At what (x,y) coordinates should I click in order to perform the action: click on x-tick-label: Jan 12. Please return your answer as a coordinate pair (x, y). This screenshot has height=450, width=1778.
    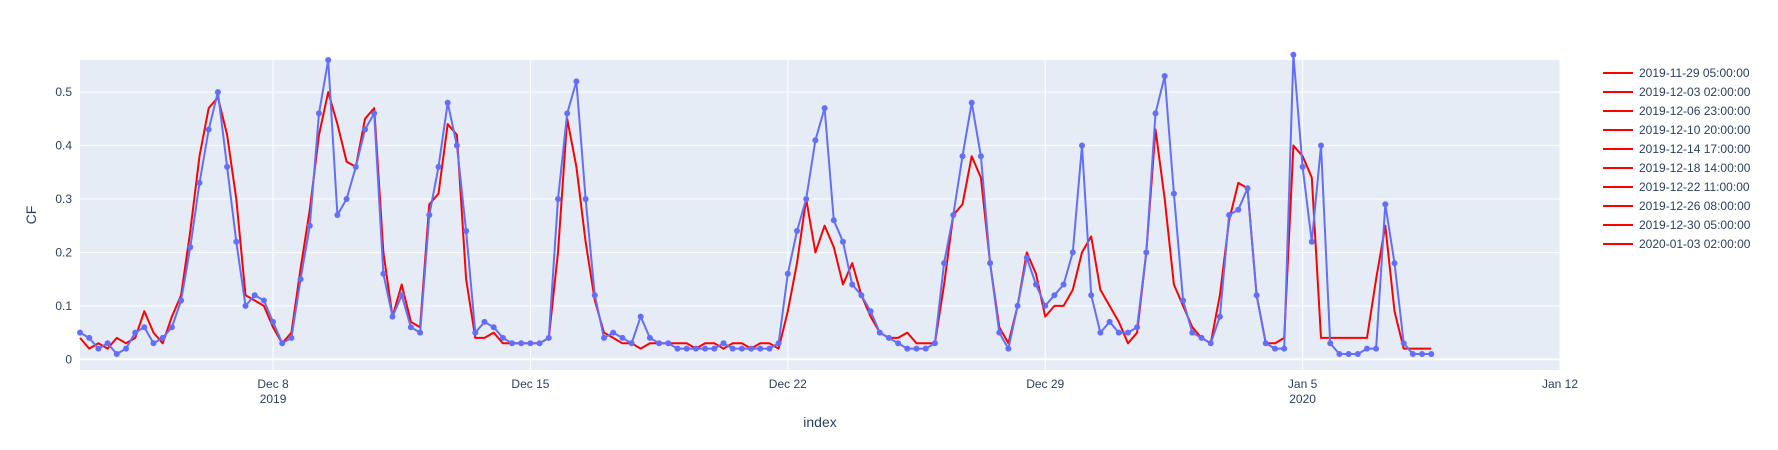
    Looking at the image, I should click on (1560, 384).